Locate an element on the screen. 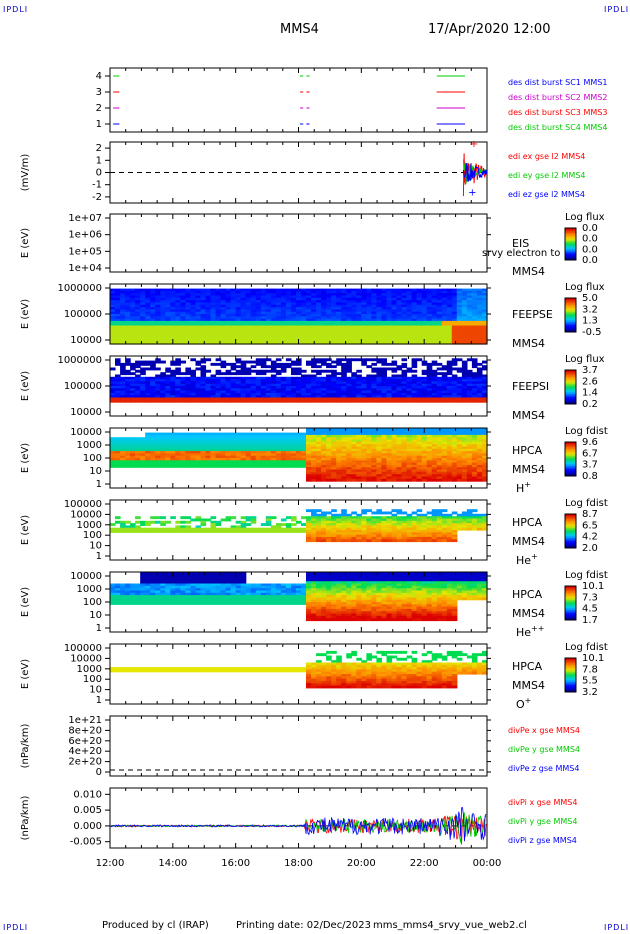  colorbar-tick-feepse-1: 3.2 is located at coordinates (590, 309).